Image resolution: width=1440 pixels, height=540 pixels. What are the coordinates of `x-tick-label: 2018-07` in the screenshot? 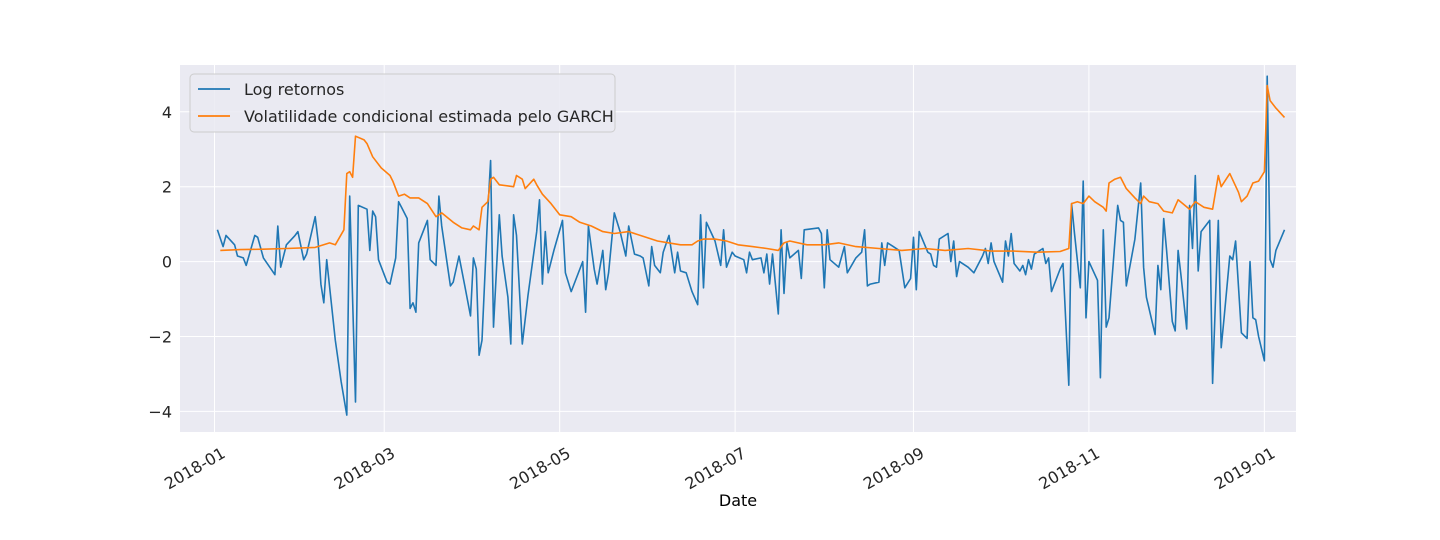 It's located at (715, 468).